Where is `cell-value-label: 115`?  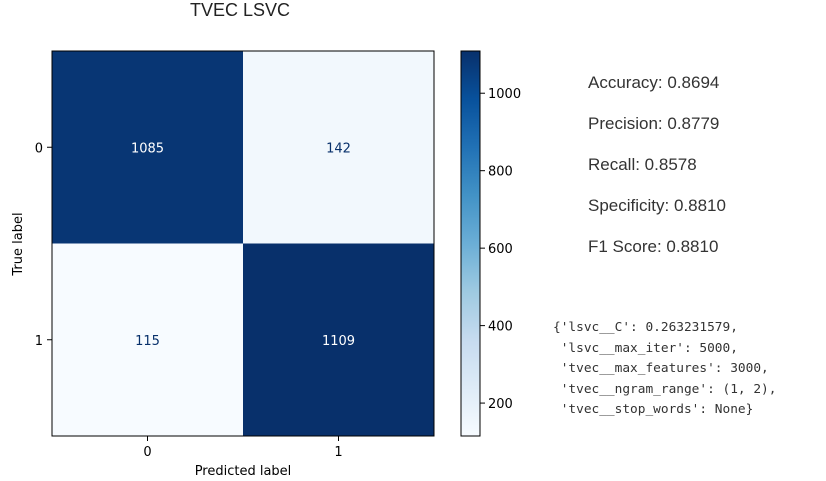
cell-value-label: 115 is located at coordinates (147, 341).